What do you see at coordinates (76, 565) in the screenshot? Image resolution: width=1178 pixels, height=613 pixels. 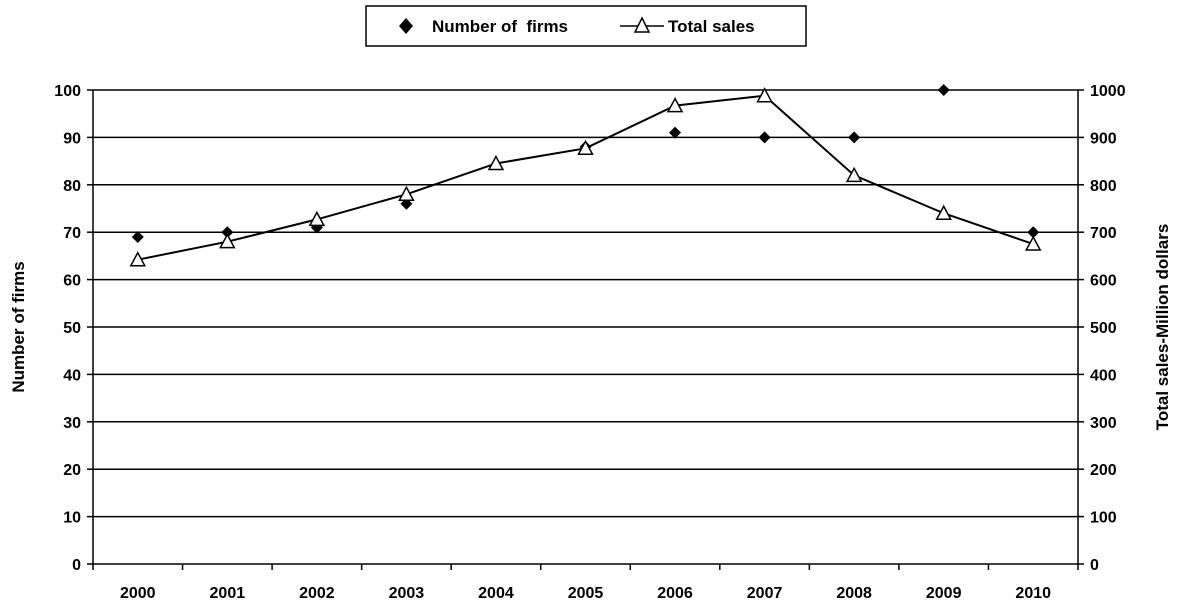 I see `left-tick-label: 0` at bounding box center [76, 565].